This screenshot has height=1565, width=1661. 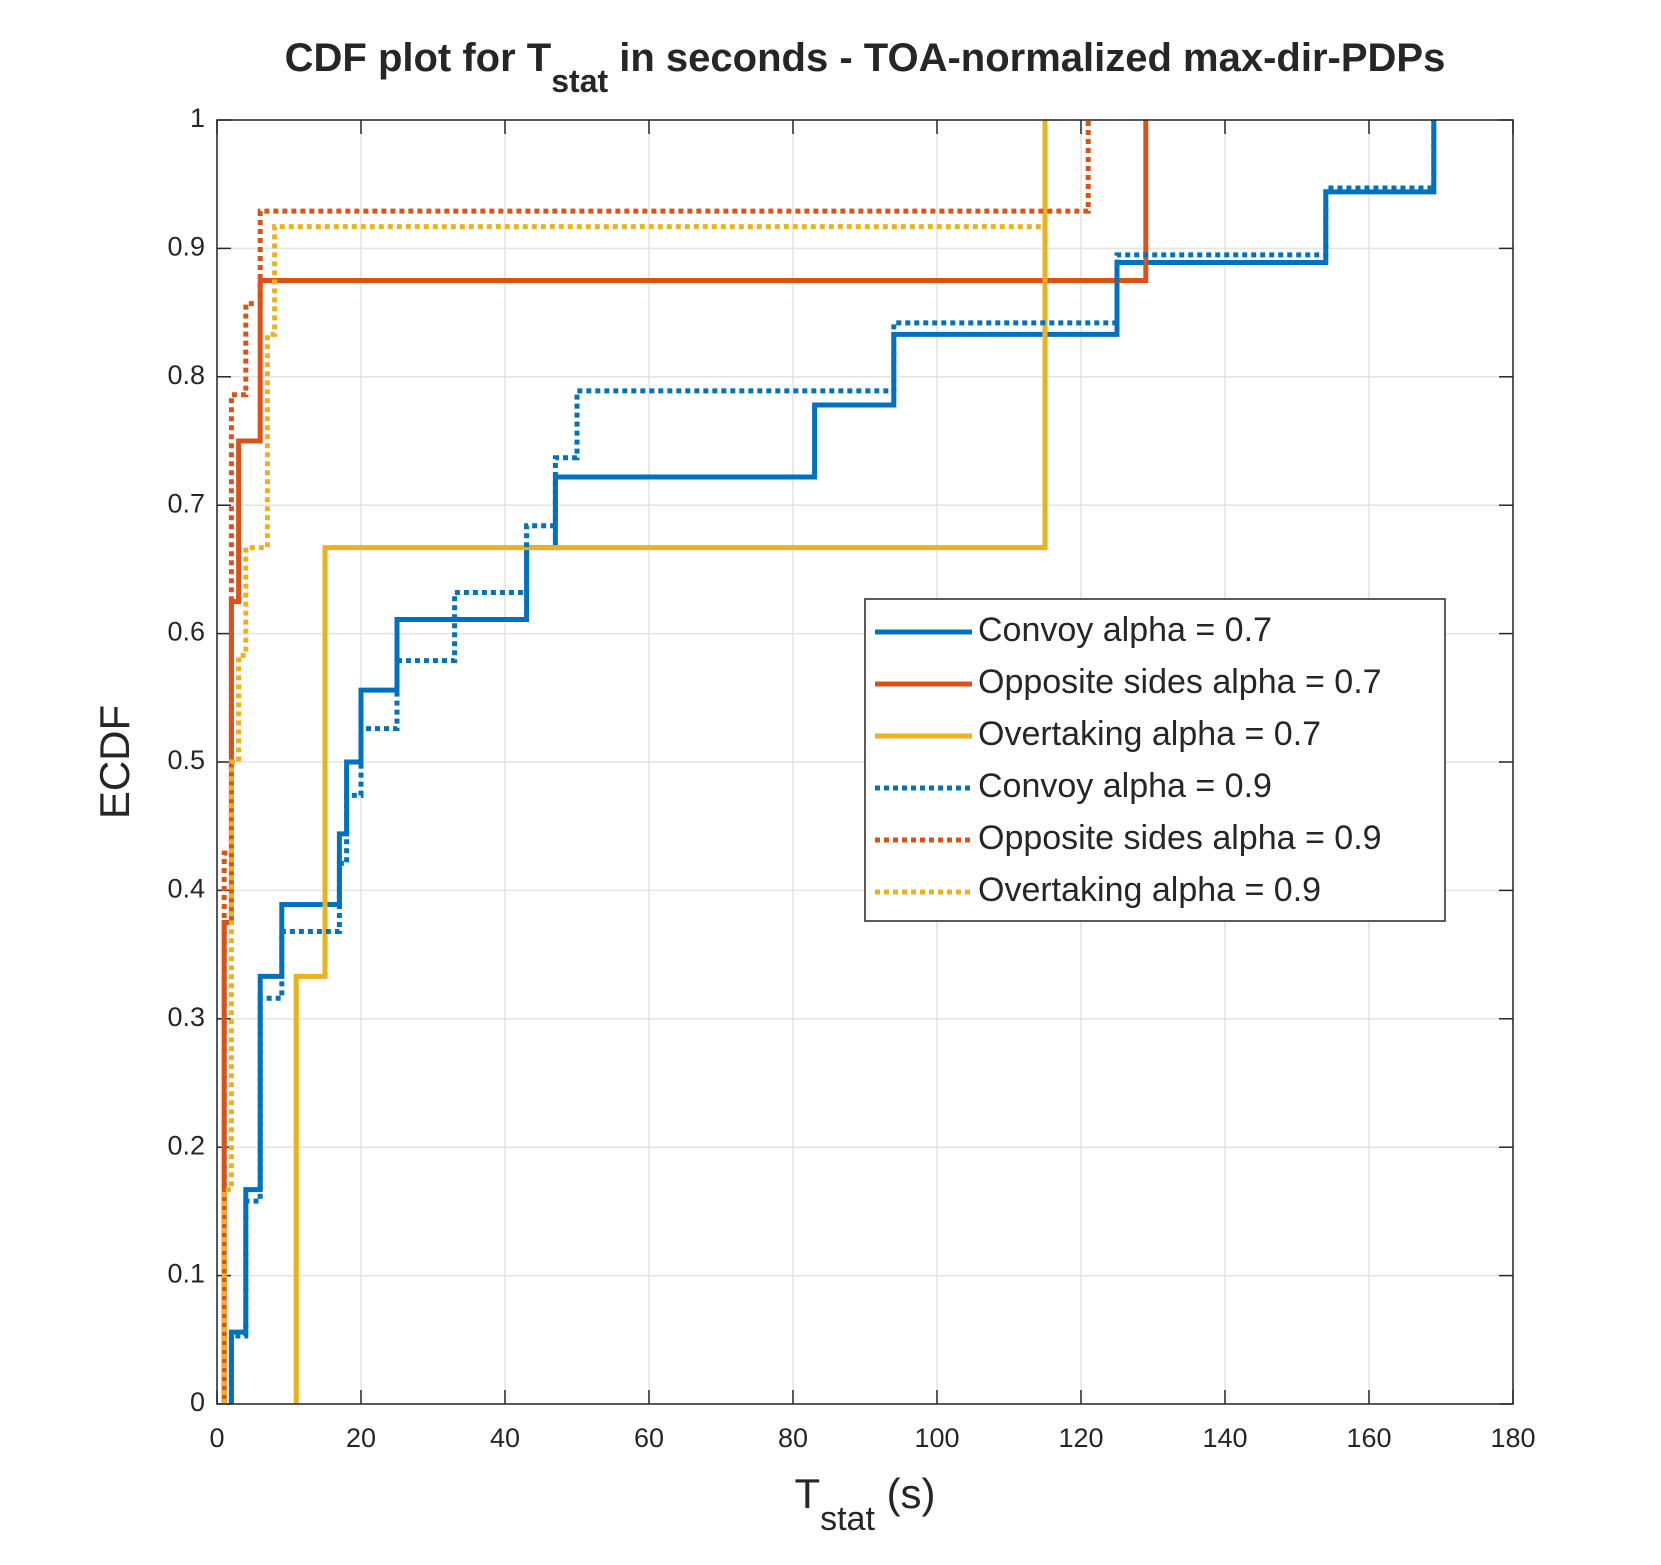 What do you see at coordinates (505, 1438) in the screenshot?
I see `x-tick-label: 40` at bounding box center [505, 1438].